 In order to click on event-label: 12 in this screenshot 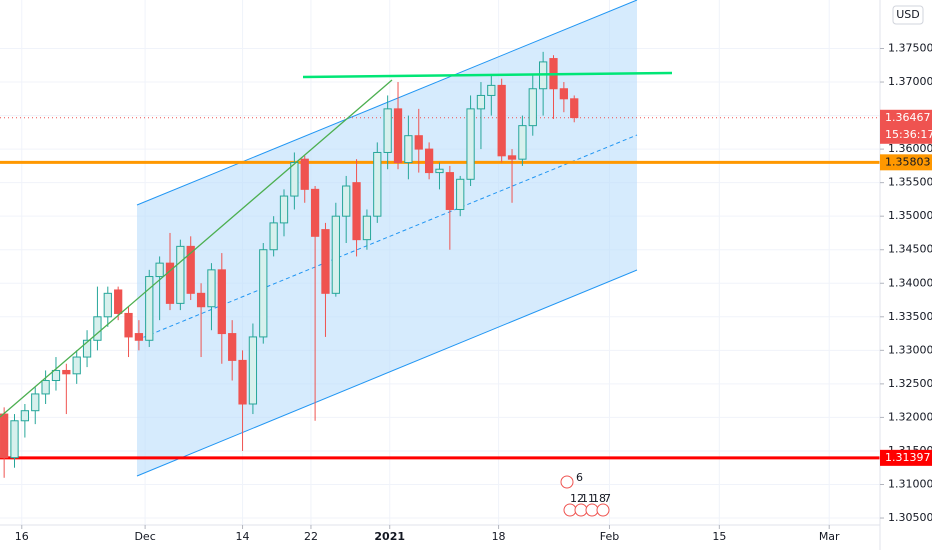, I will do `click(577, 498)`.